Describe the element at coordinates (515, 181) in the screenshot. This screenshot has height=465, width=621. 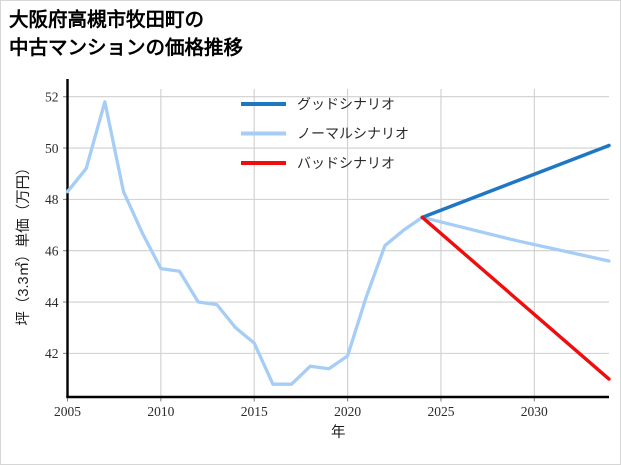
I see `series-line-good` at that location.